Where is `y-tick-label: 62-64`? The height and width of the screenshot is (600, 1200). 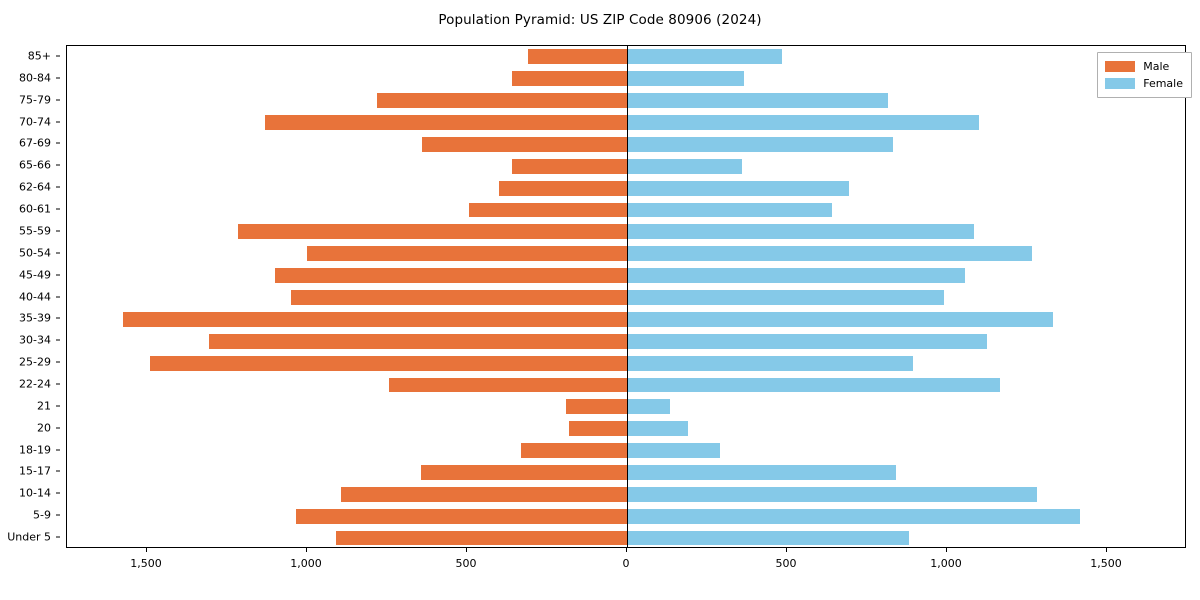 y-tick-label: 62-64 is located at coordinates (35, 187).